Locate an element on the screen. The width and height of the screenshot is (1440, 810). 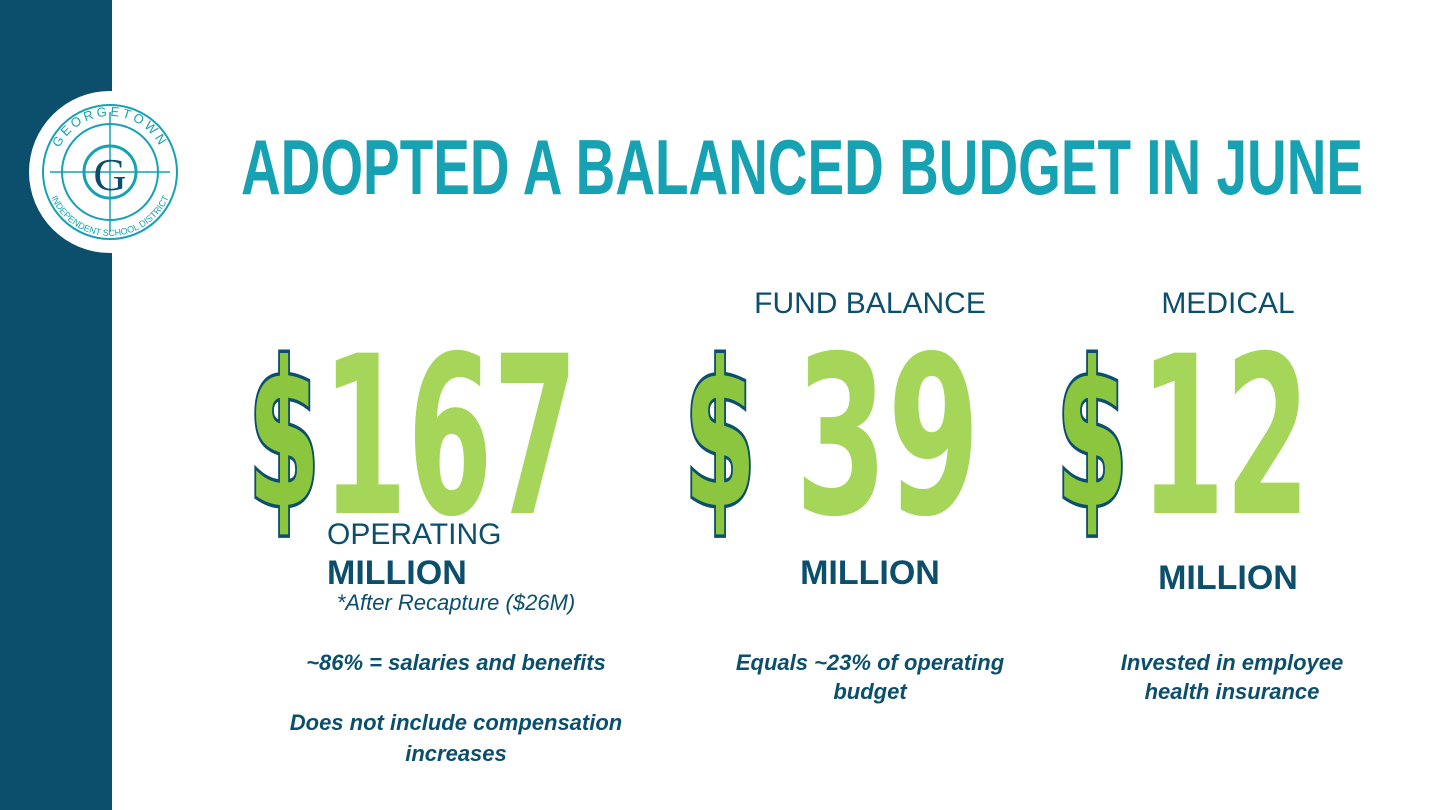
column-label: OPERATING is located at coordinates (414, 534).